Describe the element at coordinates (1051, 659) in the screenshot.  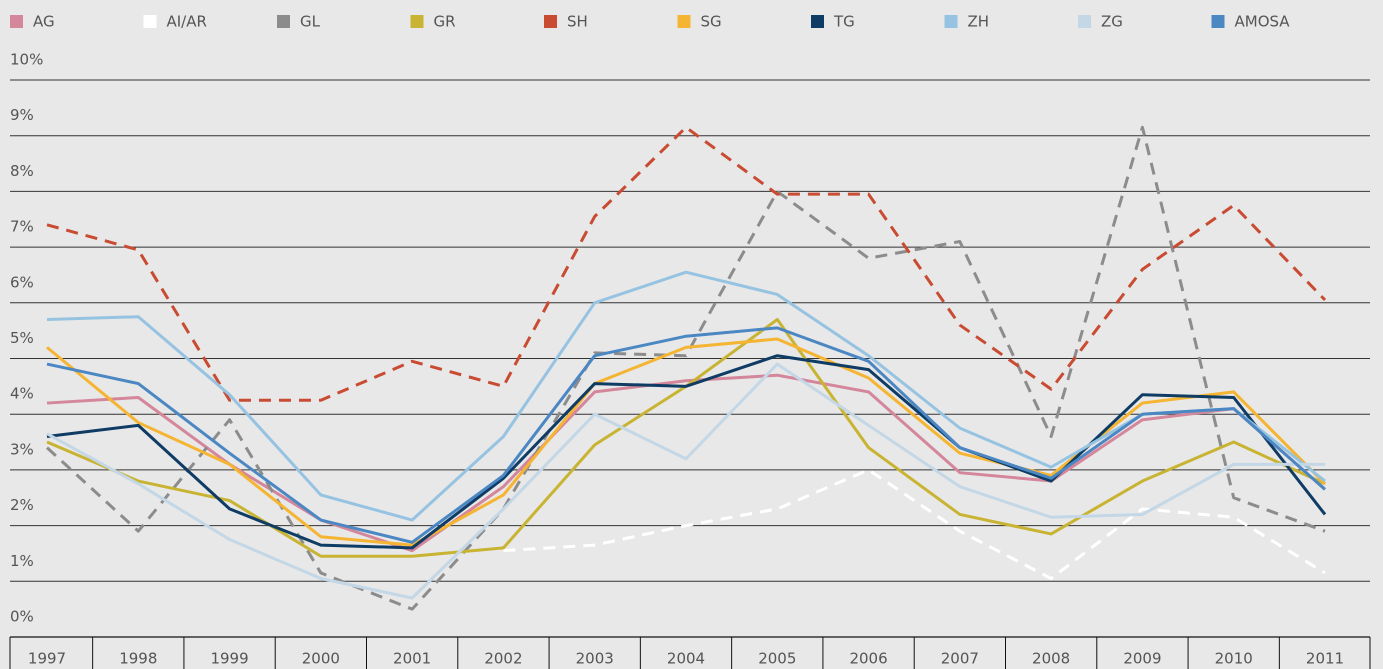
I see `x-tick-label: 2008` at that location.